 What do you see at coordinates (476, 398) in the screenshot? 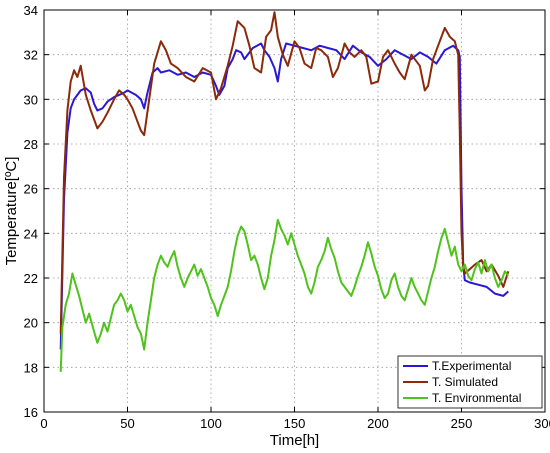
I see `legend-entry-2: T. Environmental` at bounding box center [476, 398].